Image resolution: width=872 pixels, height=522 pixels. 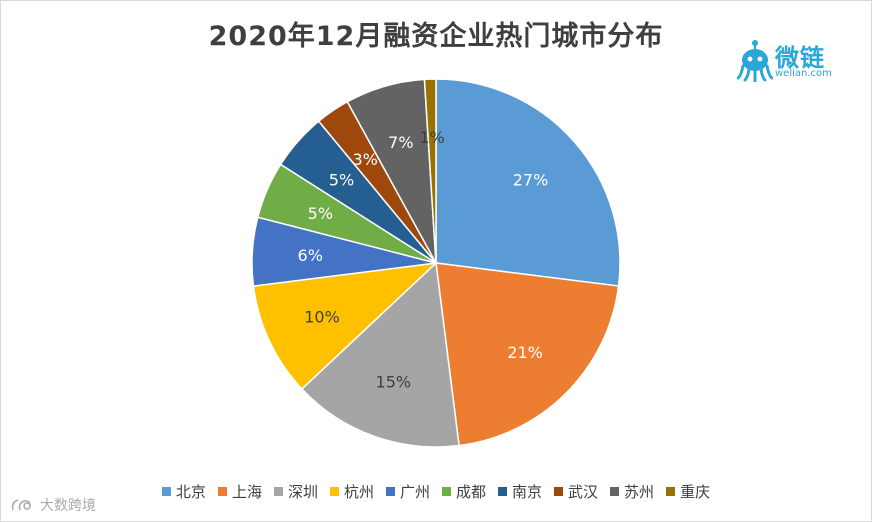 What do you see at coordinates (302, 492) in the screenshot?
I see `legend-label: 深圳` at bounding box center [302, 492].